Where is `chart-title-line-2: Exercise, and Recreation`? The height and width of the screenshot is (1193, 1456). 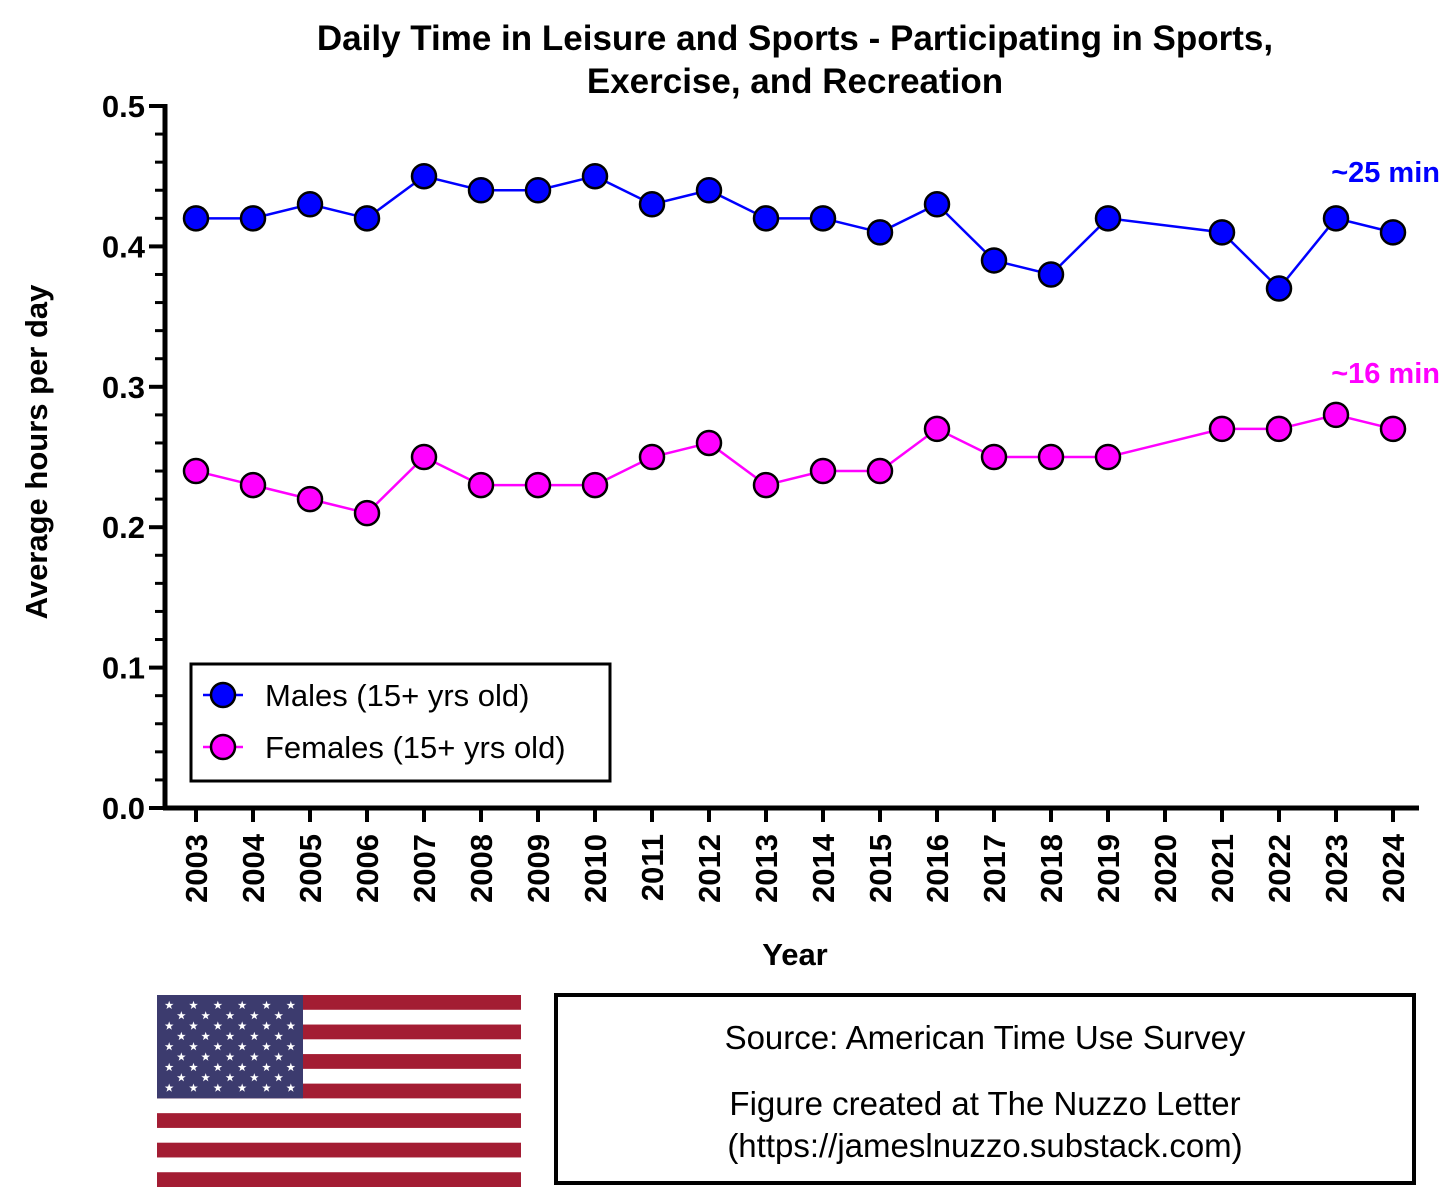 chart-title-line-2: Exercise, and Recreation is located at coordinates (795, 81).